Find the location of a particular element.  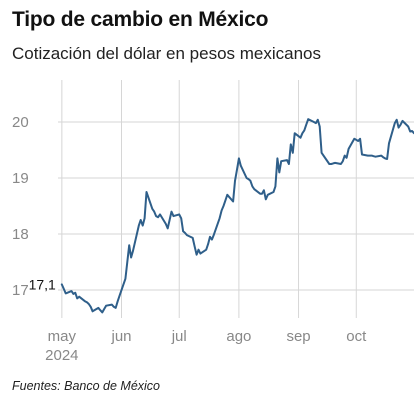

chart-title: Tipo de cambio en México is located at coordinates (140, 19).